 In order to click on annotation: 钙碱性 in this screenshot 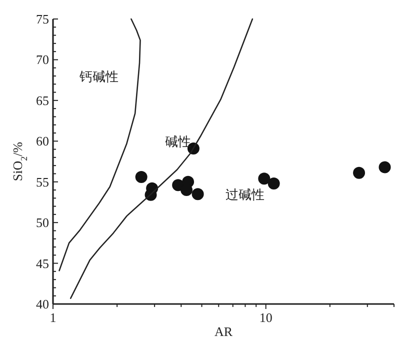, I will do `click(98, 77)`.